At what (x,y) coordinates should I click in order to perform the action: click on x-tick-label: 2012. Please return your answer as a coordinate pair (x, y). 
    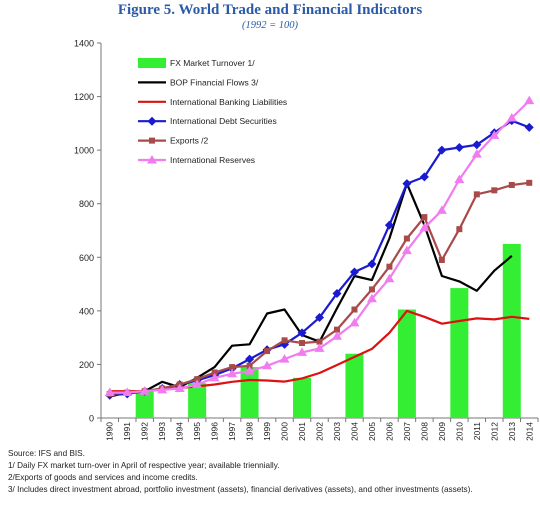
    Looking at the image, I should click on (494, 431).